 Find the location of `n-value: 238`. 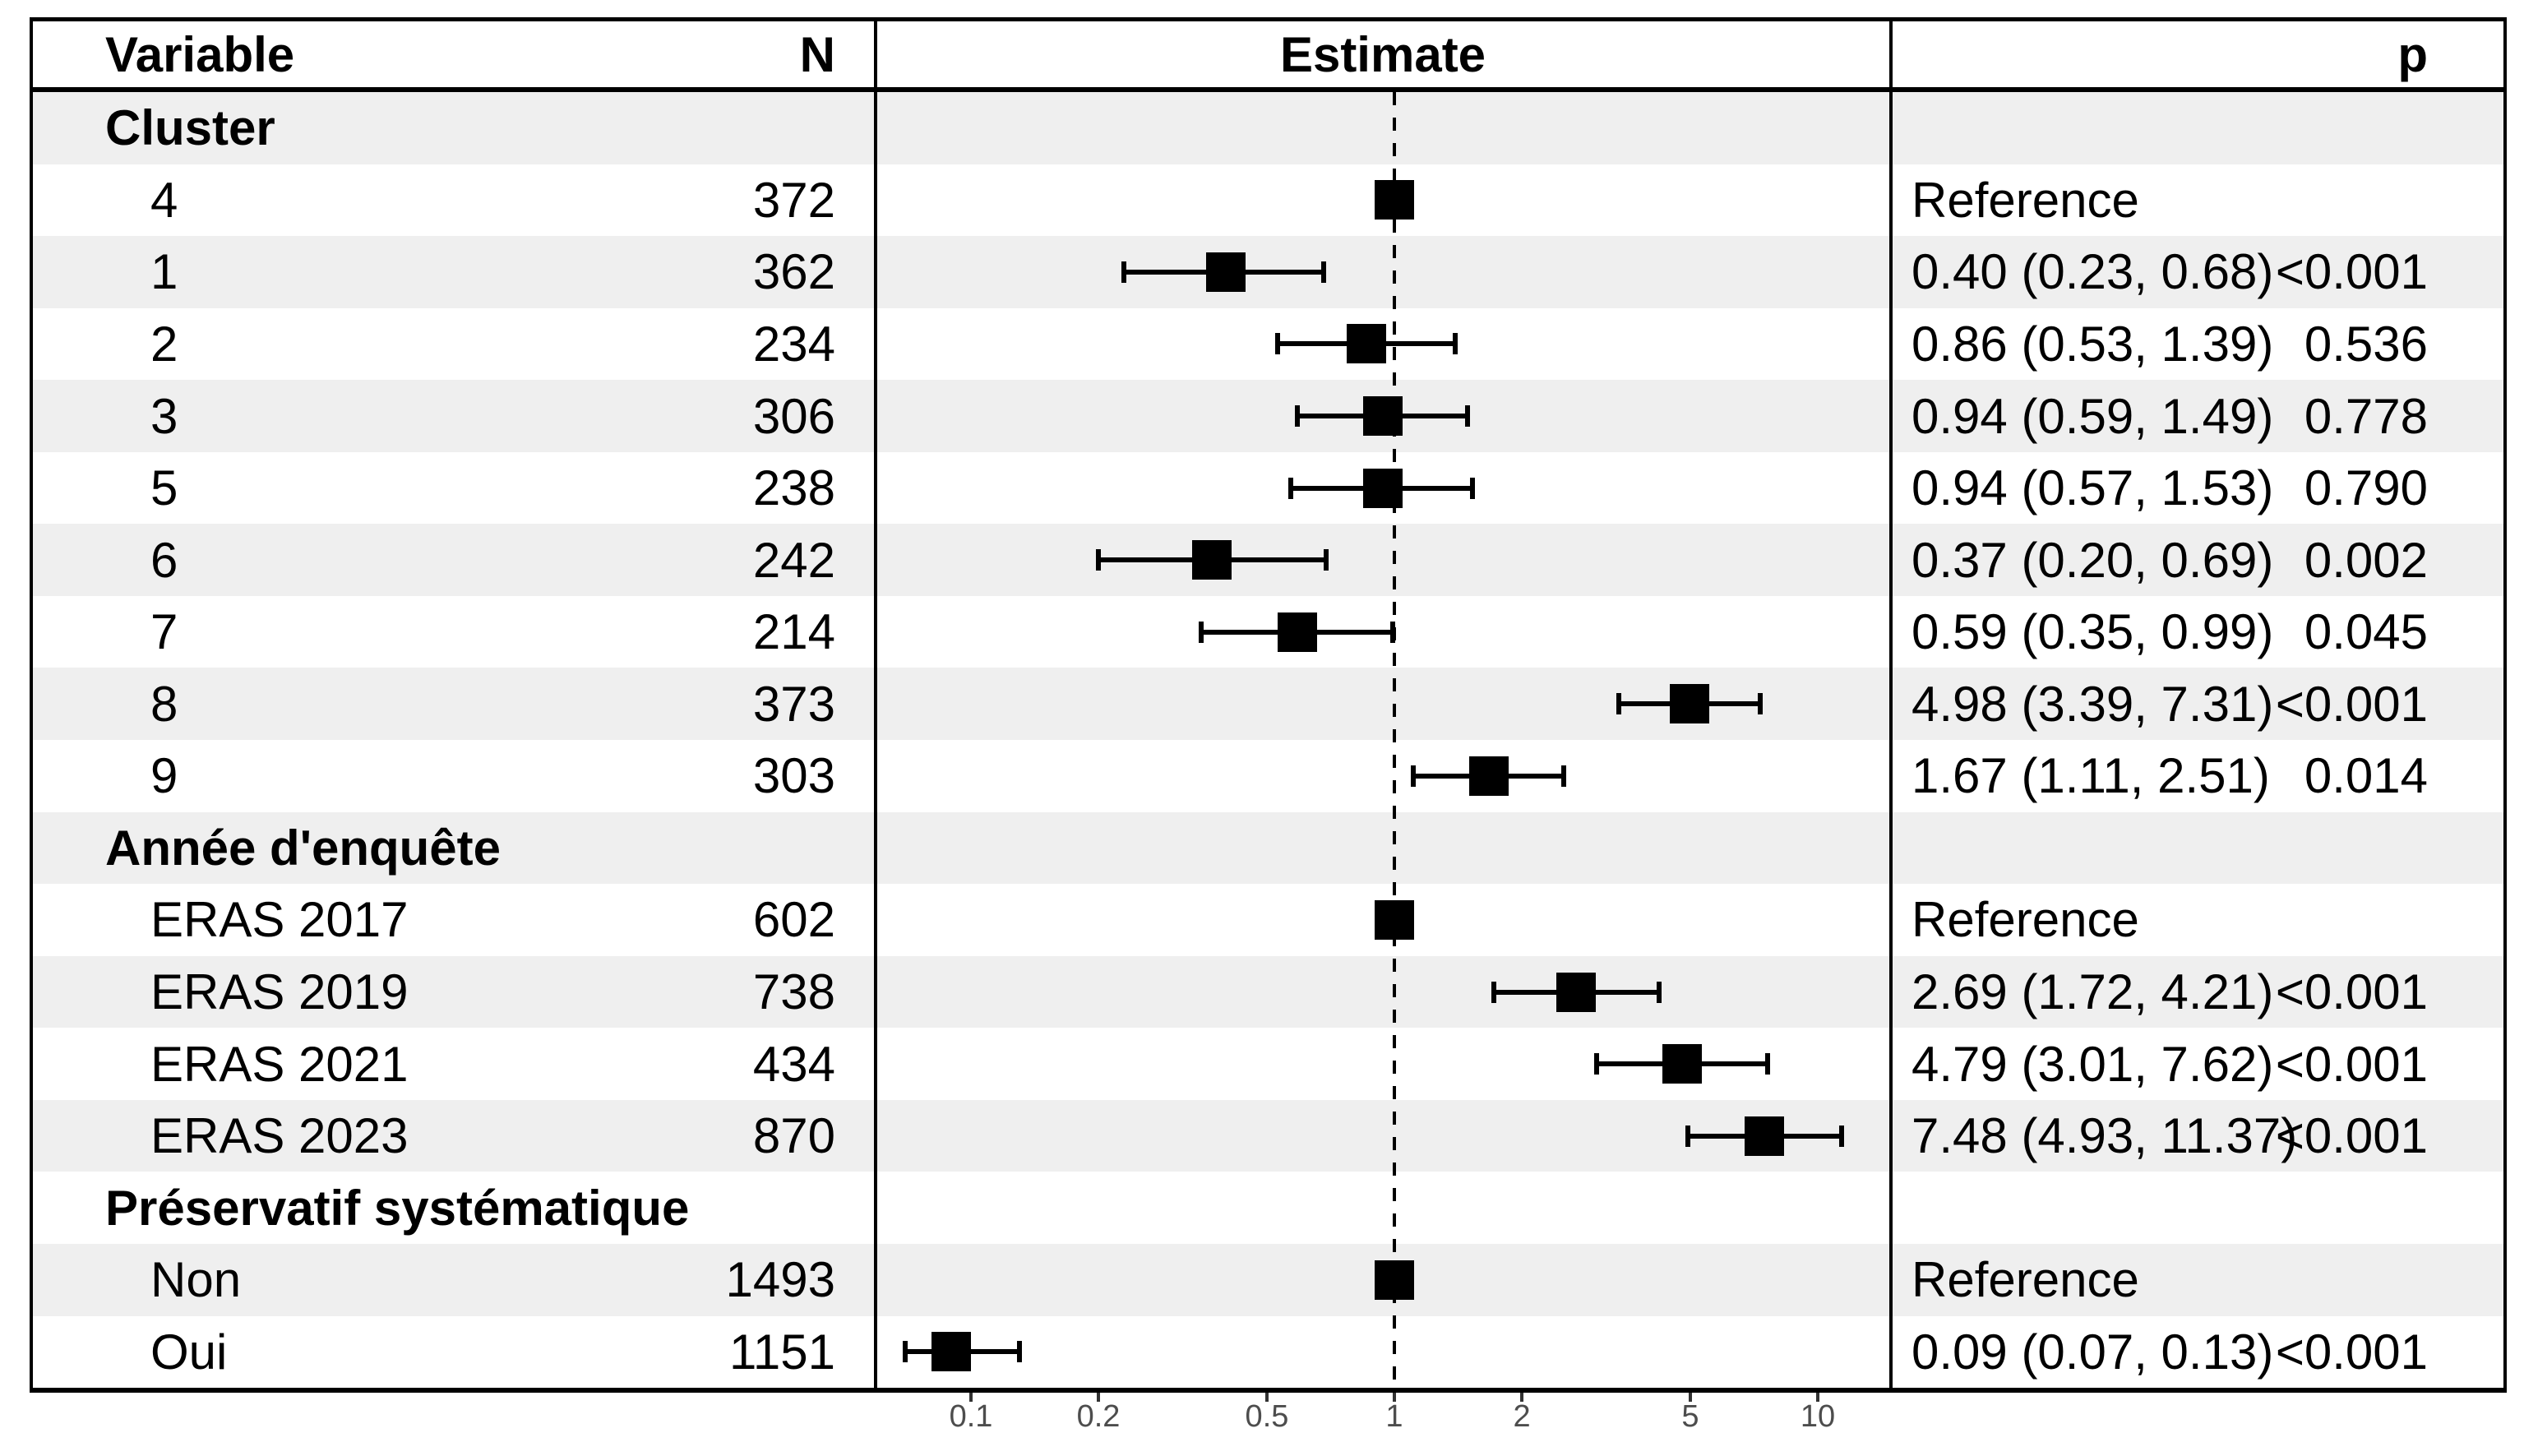

n-value: 238 is located at coordinates (793, 488).